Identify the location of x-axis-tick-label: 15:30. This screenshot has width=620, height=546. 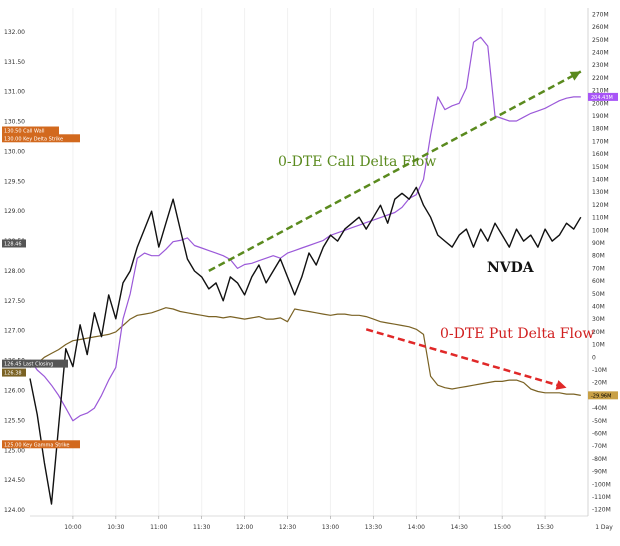
(544, 527).